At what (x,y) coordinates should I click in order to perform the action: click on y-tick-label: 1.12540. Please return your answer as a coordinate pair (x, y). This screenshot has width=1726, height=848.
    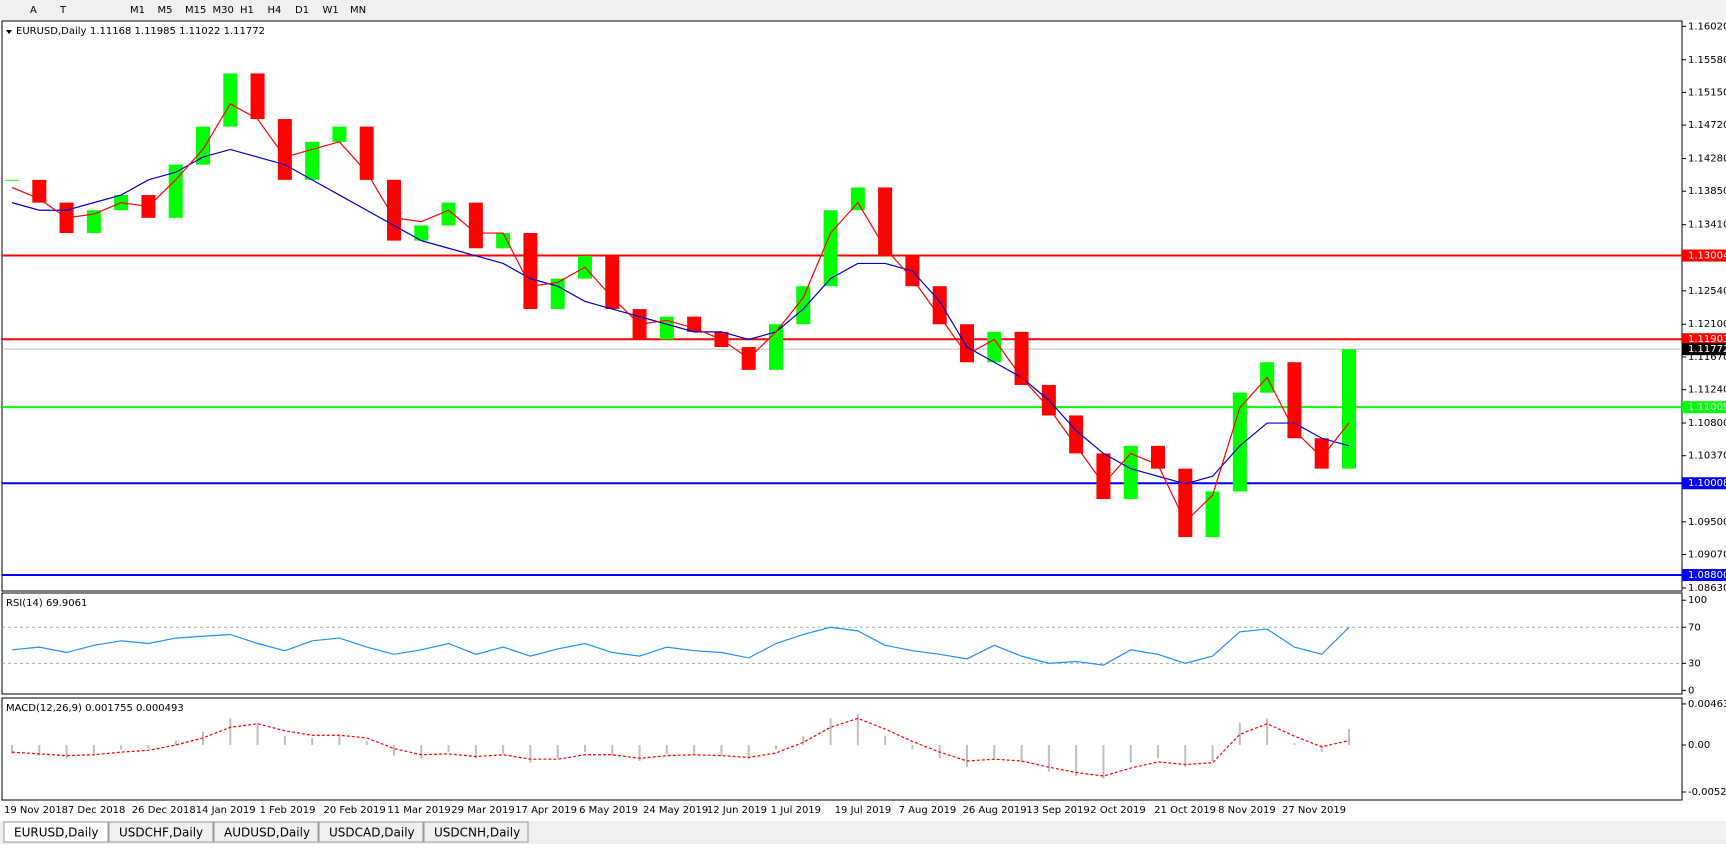
    Looking at the image, I should click on (1707, 291).